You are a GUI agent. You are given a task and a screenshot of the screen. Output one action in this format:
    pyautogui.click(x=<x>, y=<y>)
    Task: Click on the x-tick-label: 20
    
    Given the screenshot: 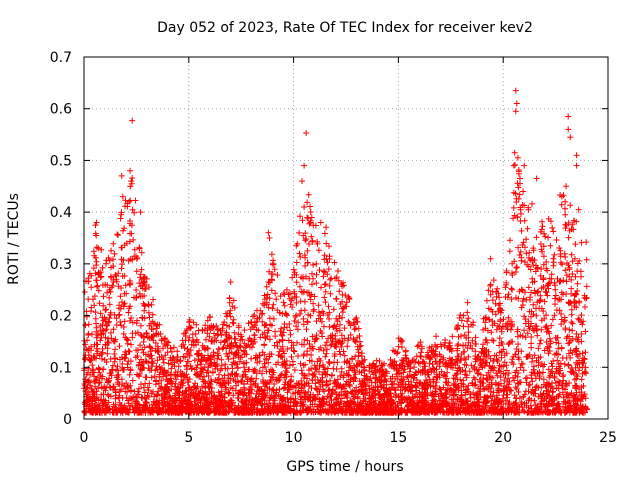 What is the action you would take?
    pyautogui.click(x=503, y=438)
    